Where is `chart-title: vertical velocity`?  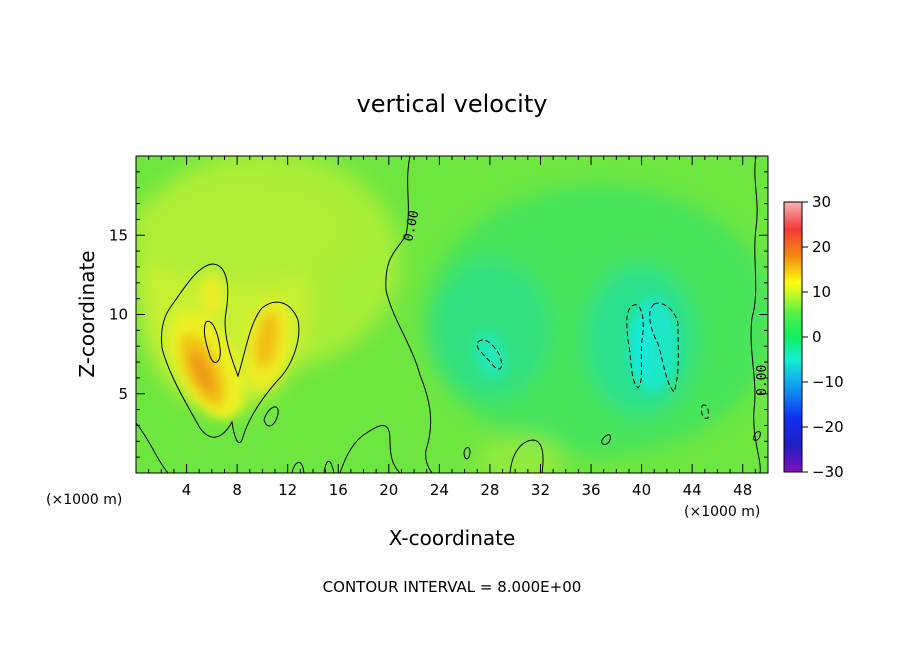
chart-title: vertical velocity is located at coordinates (452, 104).